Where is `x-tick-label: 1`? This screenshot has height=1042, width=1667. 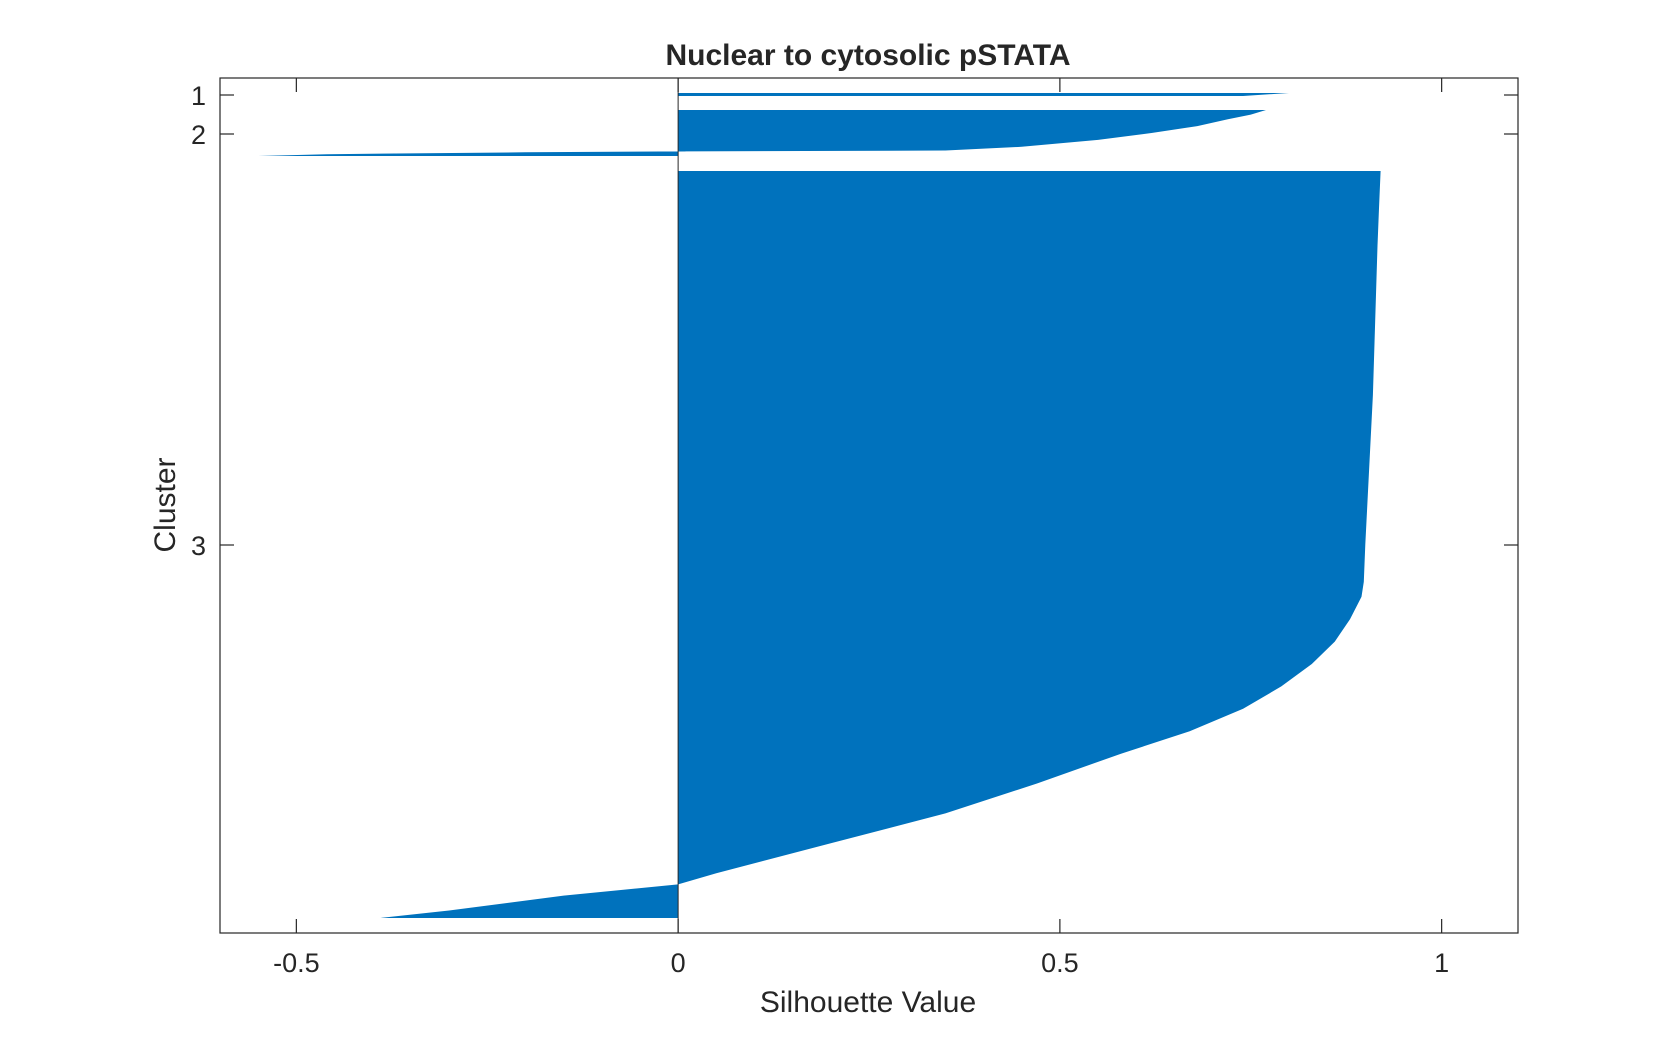 x-tick-label: 1 is located at coordinates (1441, 963).